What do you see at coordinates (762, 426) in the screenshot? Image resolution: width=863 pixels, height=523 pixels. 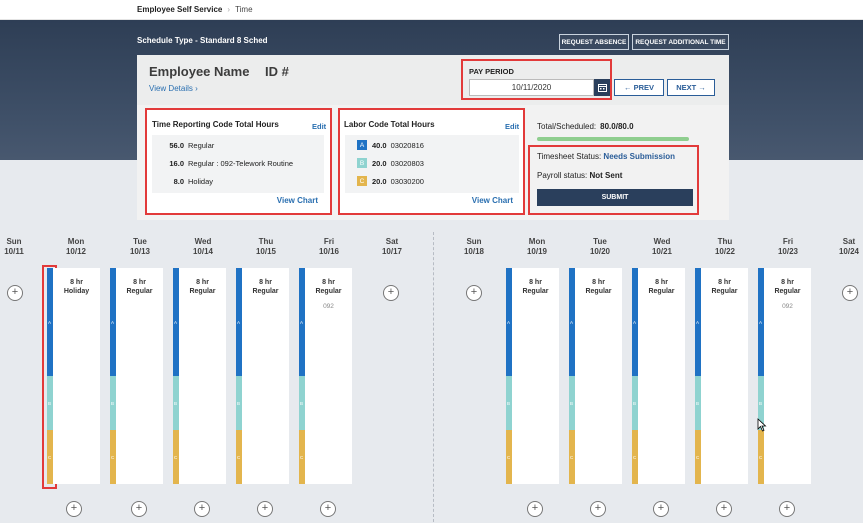 I see `mouse-pointer-icon` at bounding box center [762, 426].